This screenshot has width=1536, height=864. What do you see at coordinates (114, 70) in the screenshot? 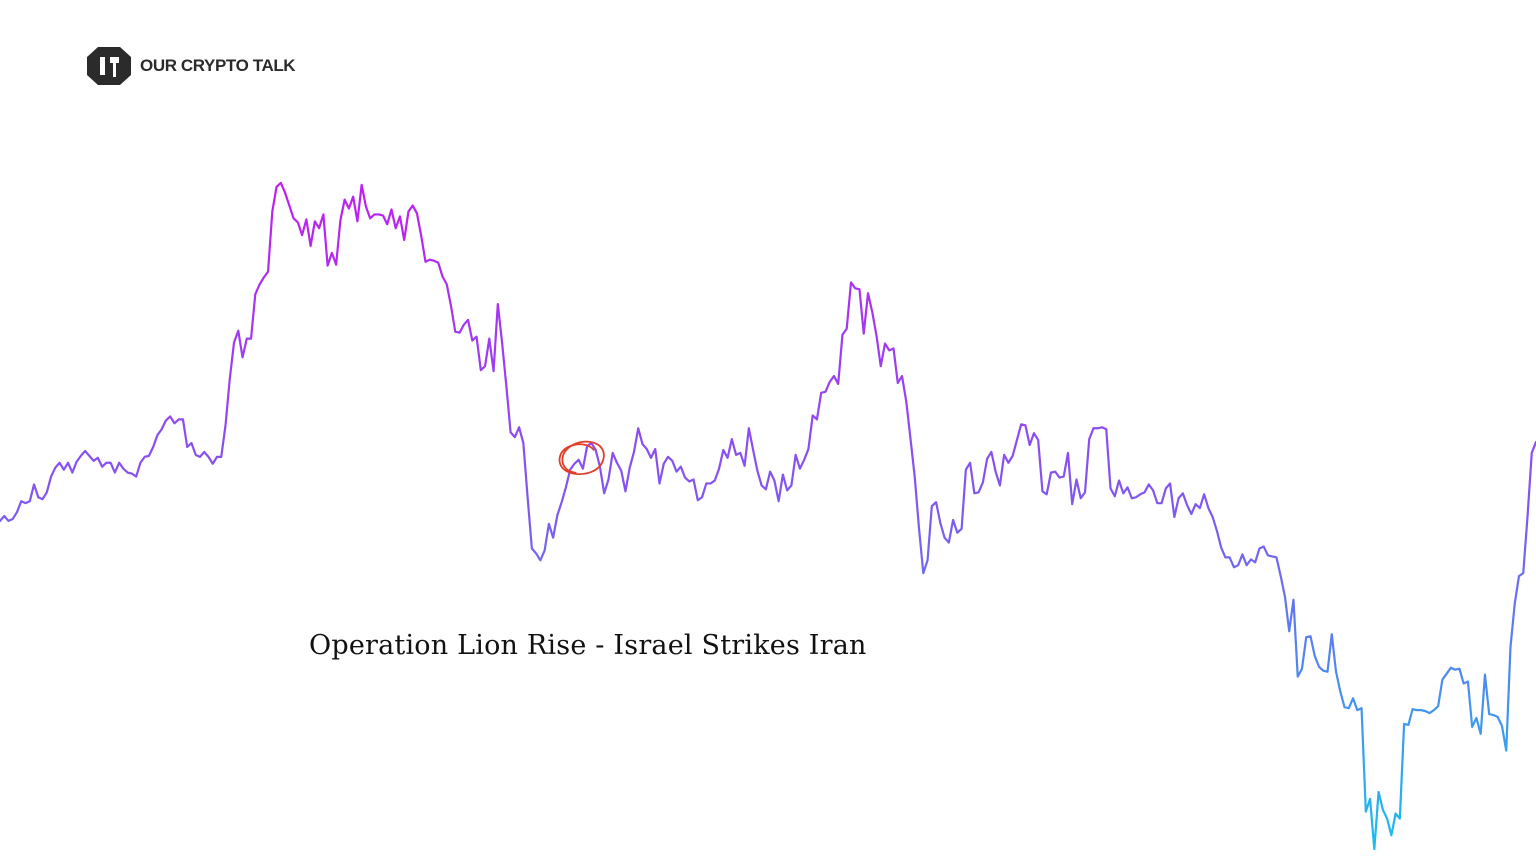
I see `logo-slot-right-stem` at bounding box center [114, 70].